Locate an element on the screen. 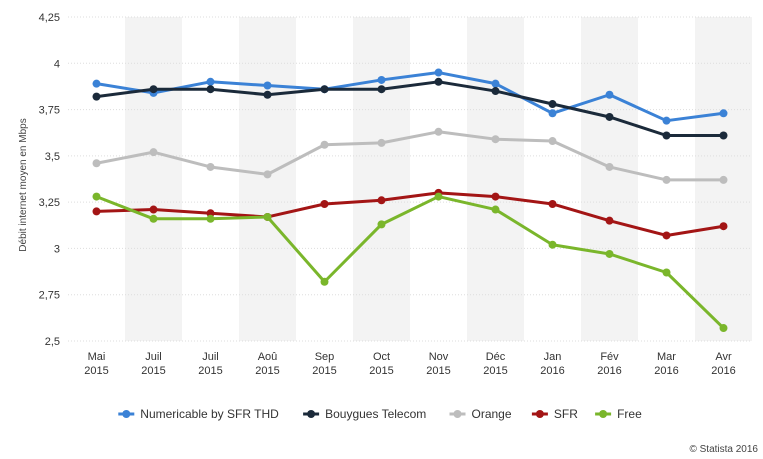  legend-item-orange: Orange is located at coordinates (480, 414).